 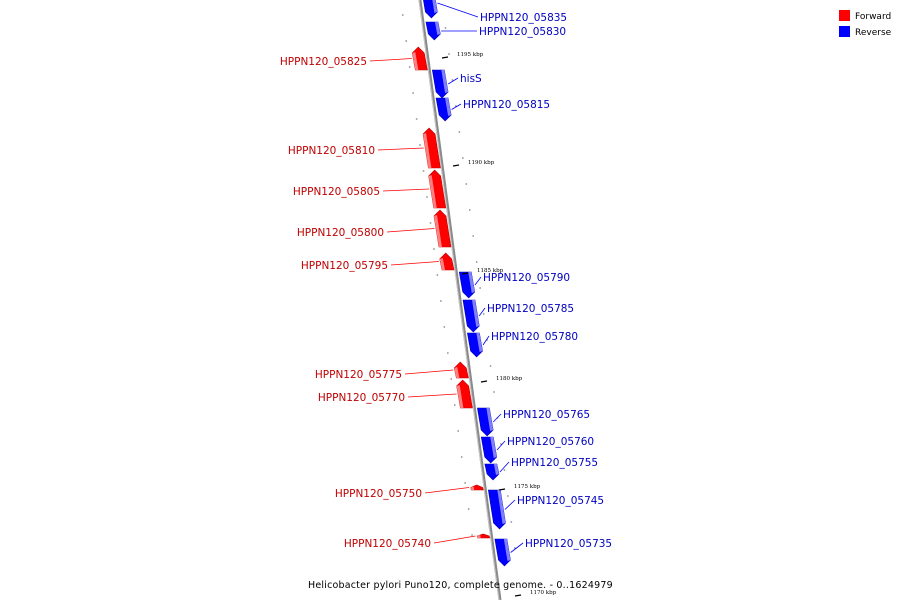 I want to click on gene-HPPN120_05740: HPPN120_05740, so click(x=417, y=541).